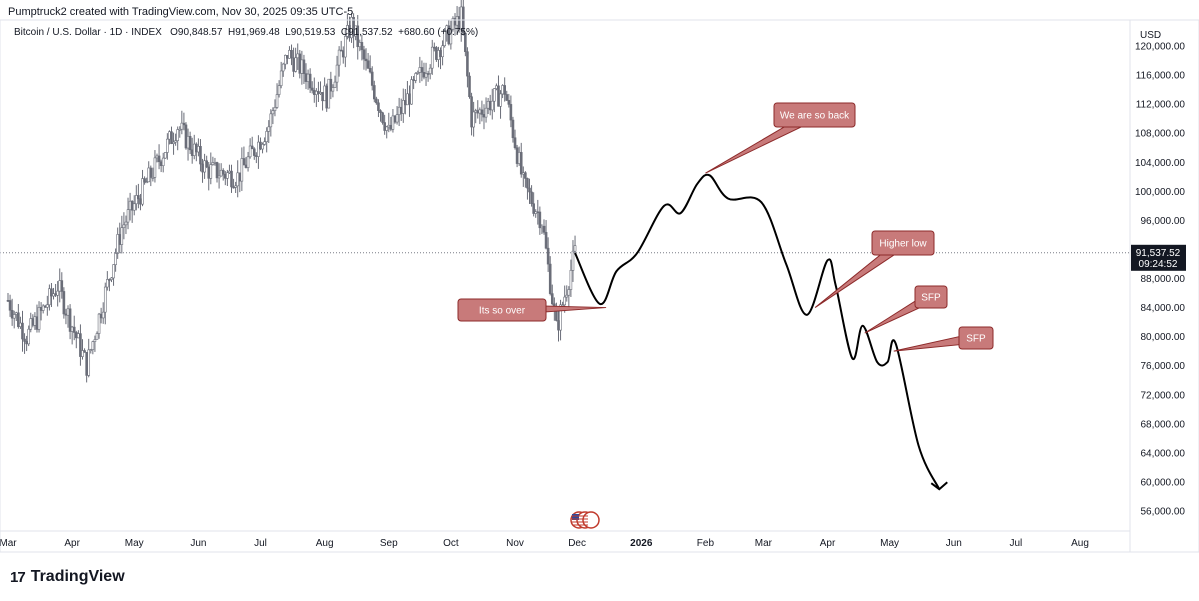 The image size is (1199, 601). Describe the element at coordinates (1015, 543) in the screenshot. I see `x-tick-label: Jul` at that location.